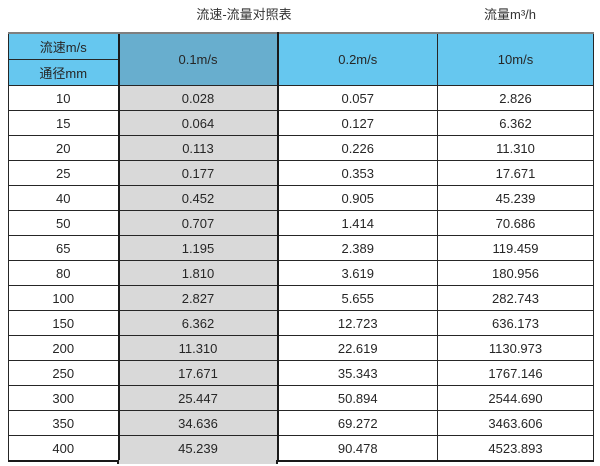 This screenshot has height=466, width=600. What do you see at coordinates (510, 14) in the screenshot?
I see `flow-unit-label: 流量m³/h` at bounding box center [510, 14].